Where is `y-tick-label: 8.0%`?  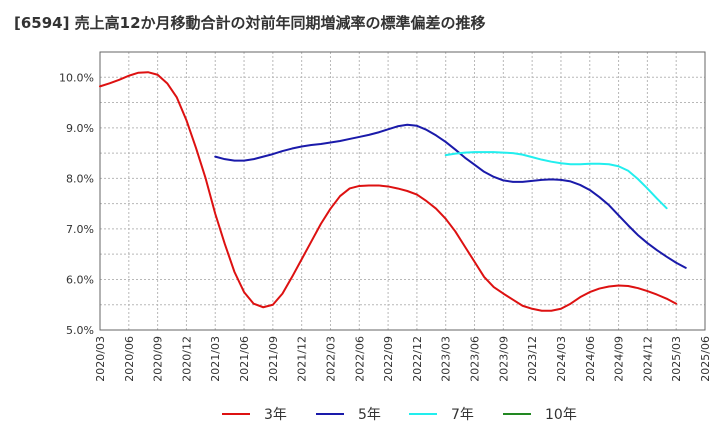
y-tick-label: 8.0% is located at coordinates (80, 178).